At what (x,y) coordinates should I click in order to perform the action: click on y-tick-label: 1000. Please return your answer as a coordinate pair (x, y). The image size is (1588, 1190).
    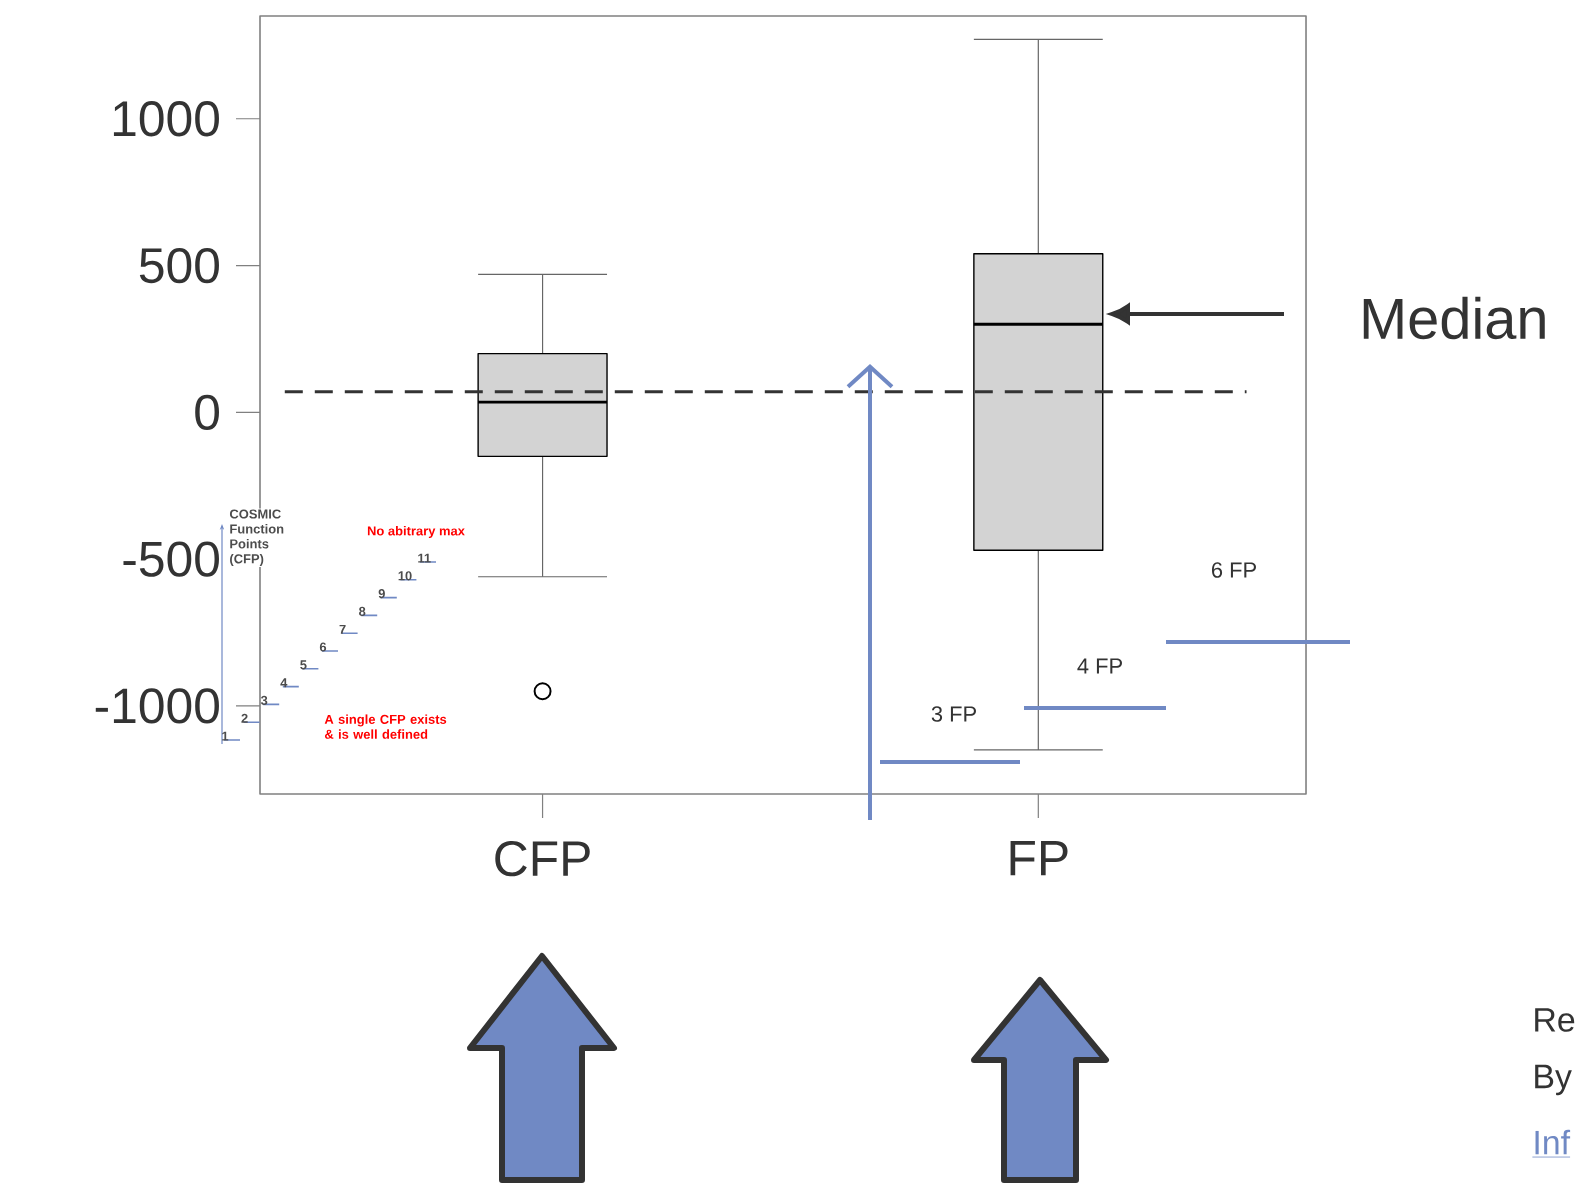
    Looking at the image, I should click on (166, 119).